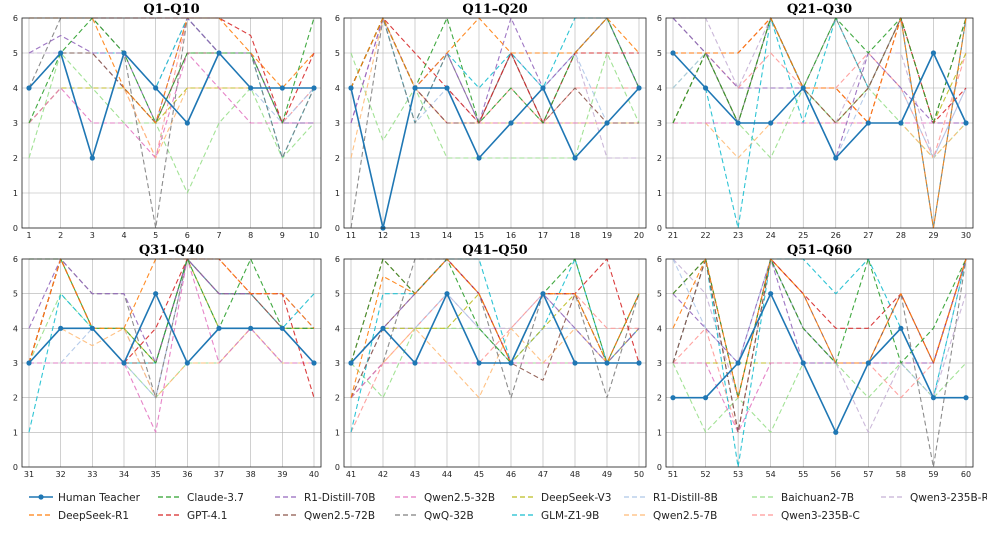  I want to click on x-tick-label: 29, so click(933, 235).